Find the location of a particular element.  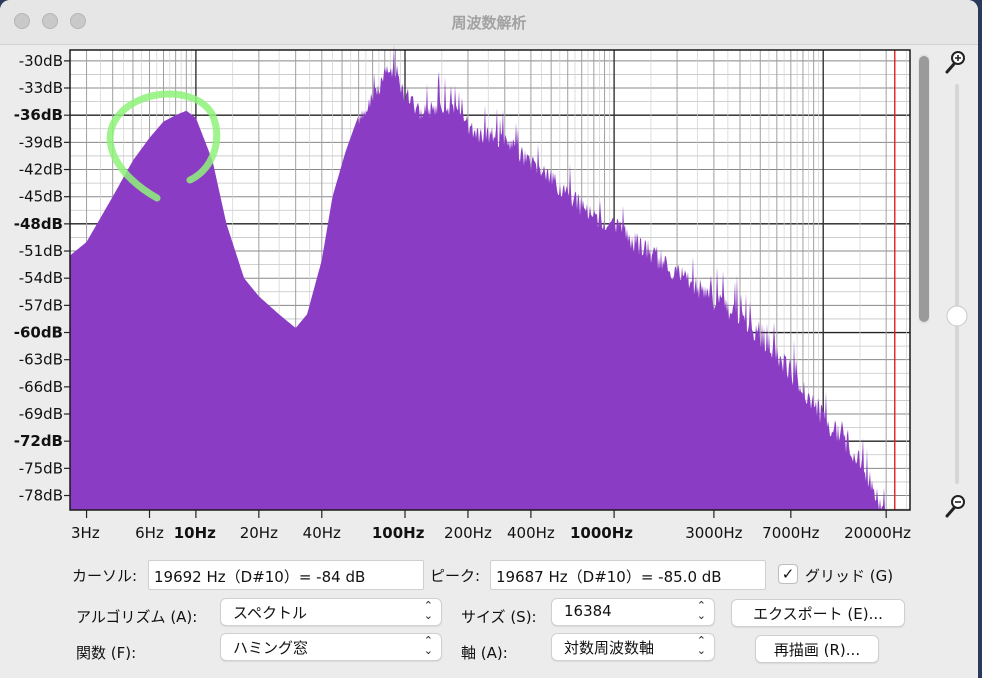

size-label: サイズ (S): is located at coordinates (499, 617).